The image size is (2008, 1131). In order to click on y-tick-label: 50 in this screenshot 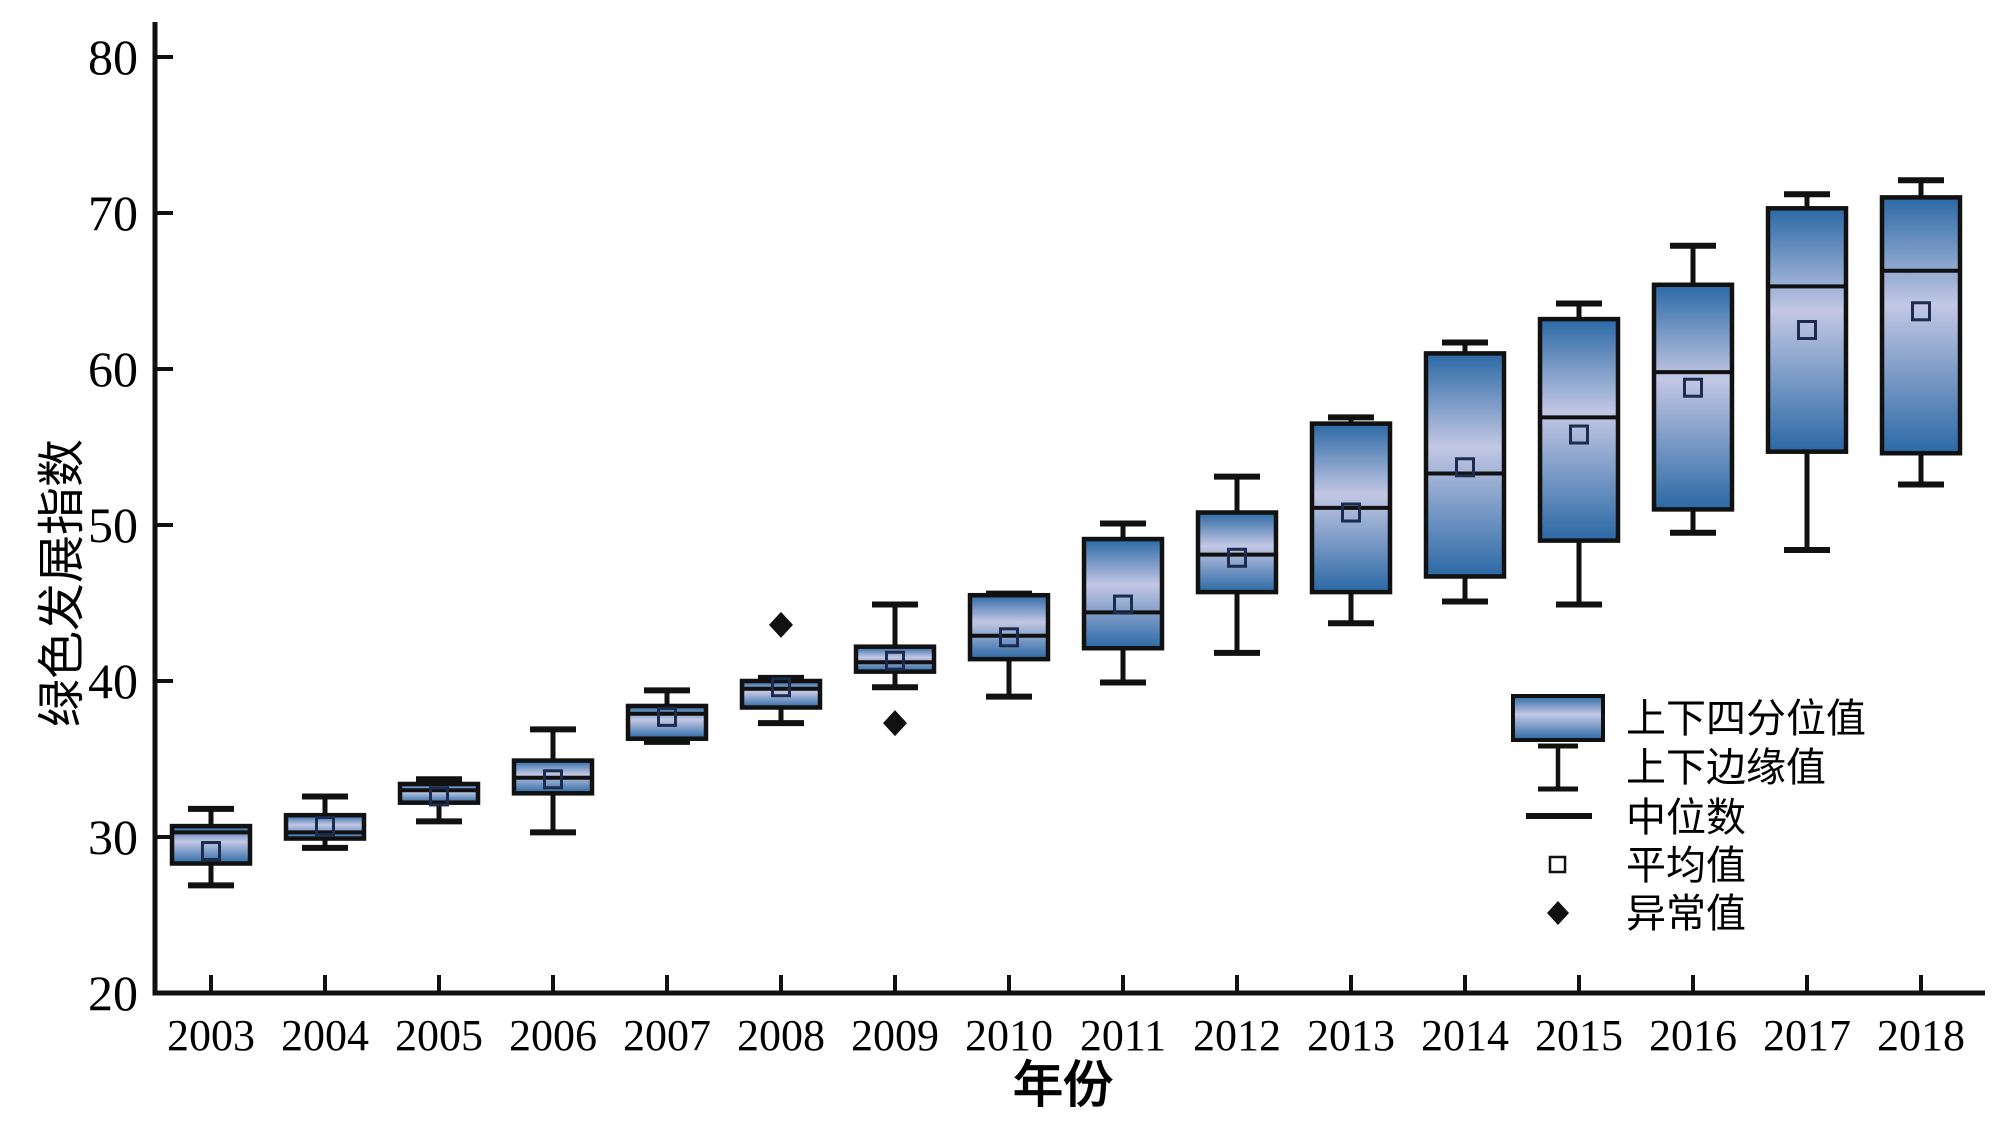, I will do `click(113, 525)`.